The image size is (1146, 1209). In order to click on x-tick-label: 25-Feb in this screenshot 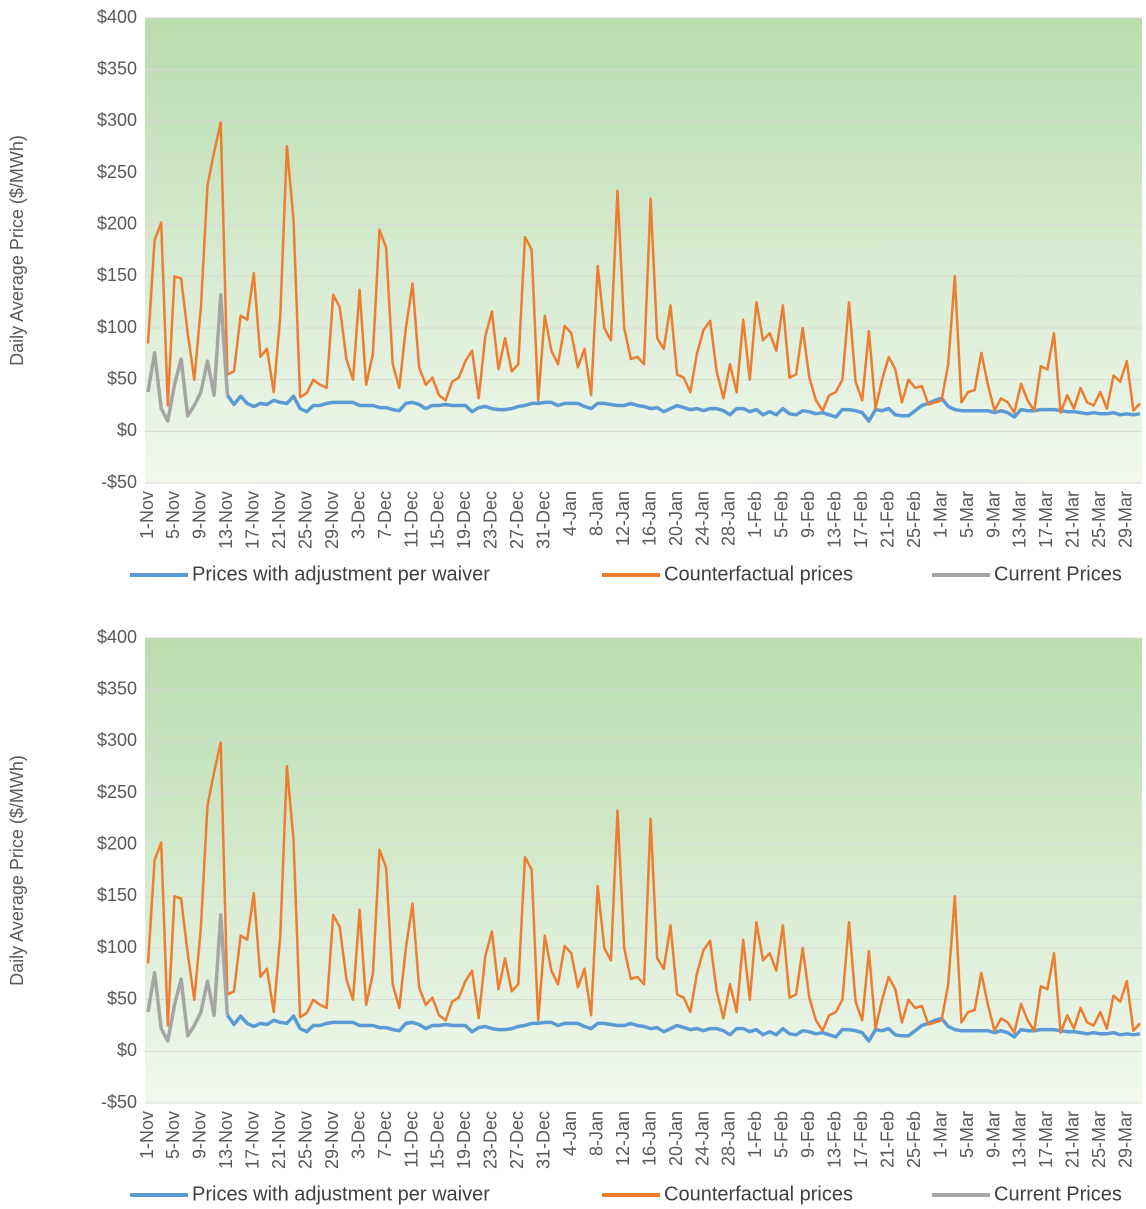, I will do `click(914, 519)`.